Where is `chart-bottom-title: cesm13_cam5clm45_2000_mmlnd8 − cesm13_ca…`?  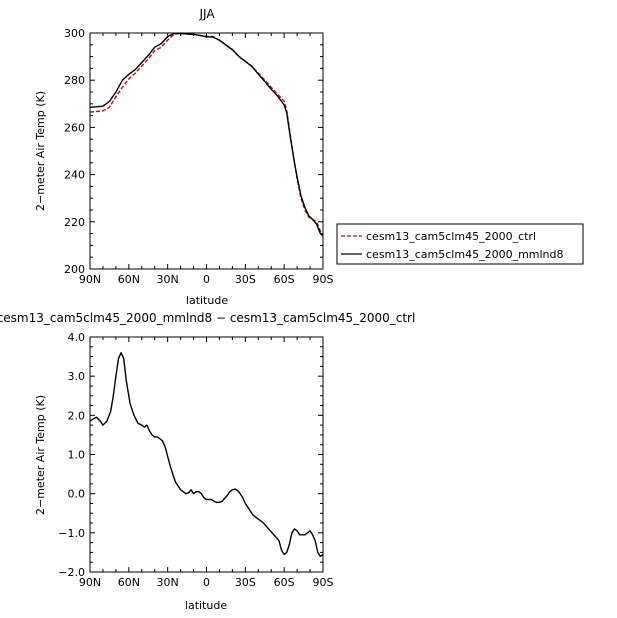 chart-bottom-title: cesm13_cam5clm45_2000_mmlnd8 − cesm13_ca… is located at coordinates (207, 318).